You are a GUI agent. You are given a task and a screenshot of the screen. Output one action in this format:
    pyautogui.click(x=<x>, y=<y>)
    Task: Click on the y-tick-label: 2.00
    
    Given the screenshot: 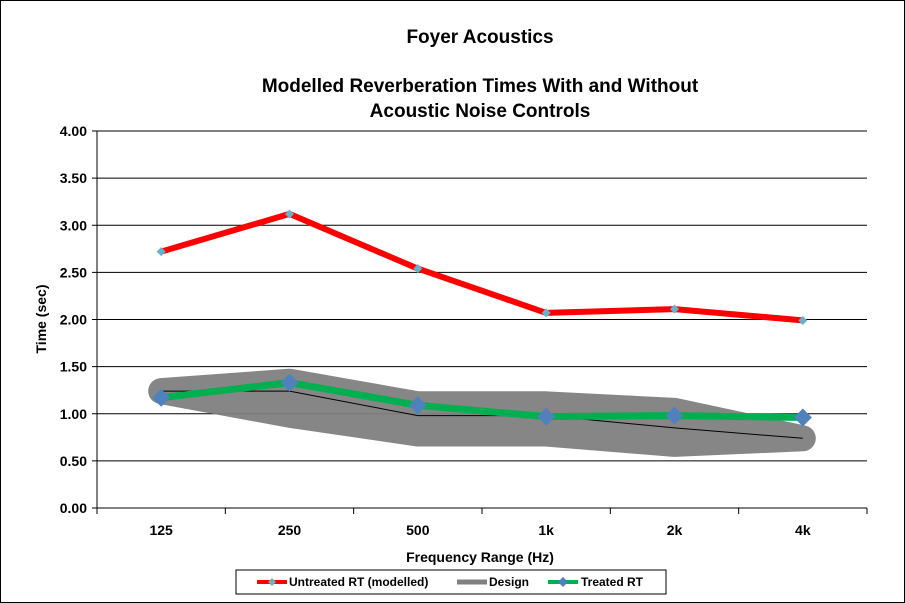 What is the action you would take?
    pyautogui.click(x=73, y=320)
    